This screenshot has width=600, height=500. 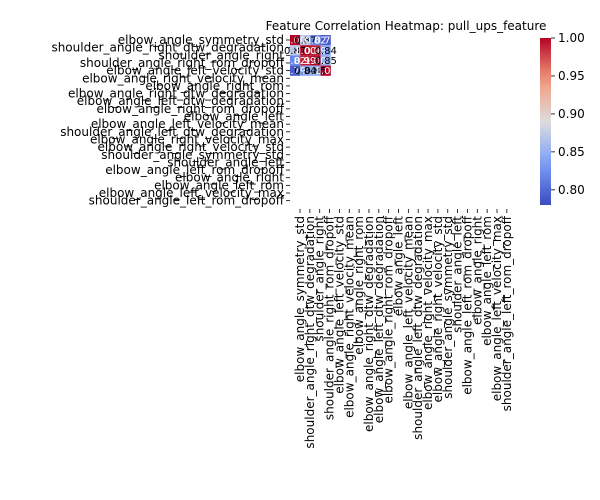 I want to click on column-tick-label: elbow_angle_symmetry_std, so click(x=300, y=299).